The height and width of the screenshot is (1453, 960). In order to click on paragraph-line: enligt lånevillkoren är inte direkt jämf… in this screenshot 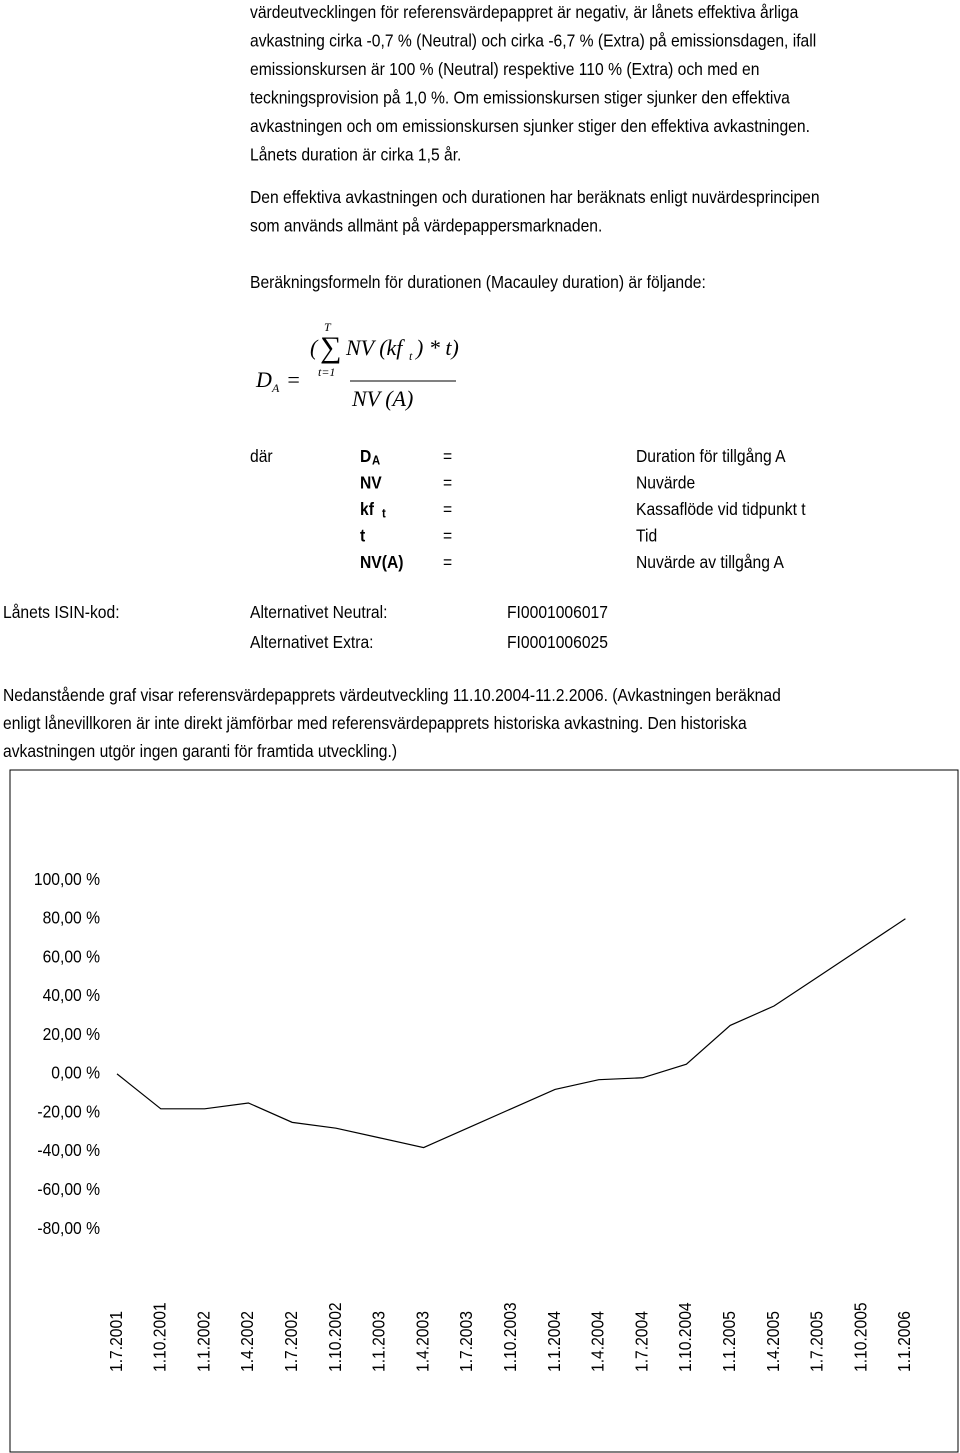, I will do `click(375, 723)`.